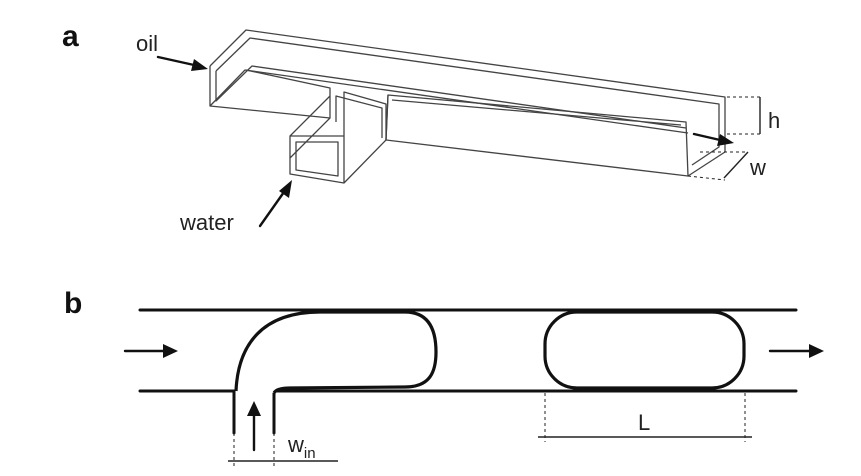 The image size is (861, 476). What do you see at coordinates (644, 422) in the screenshot?
I see `slug-length-label: L` at bounding box center [644, 422].